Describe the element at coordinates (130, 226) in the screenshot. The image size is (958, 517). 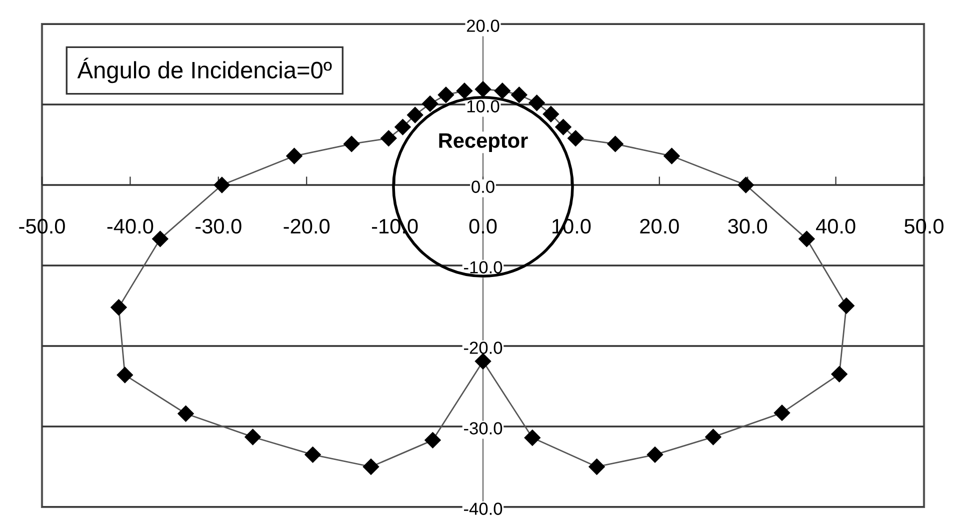
I see `x-tick-label: -40.0` at that location.